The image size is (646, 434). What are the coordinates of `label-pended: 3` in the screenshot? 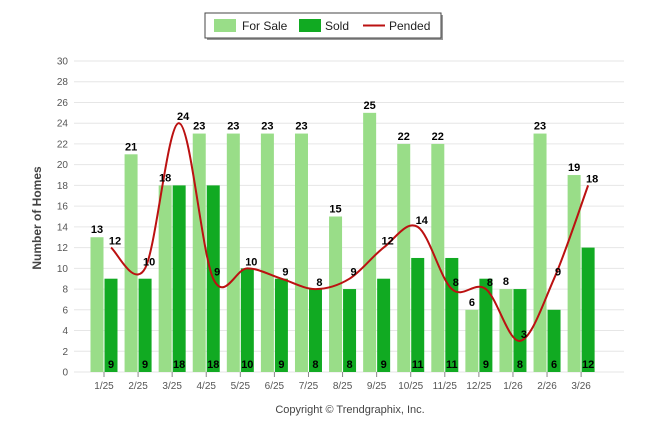 It's located at (524, 335).